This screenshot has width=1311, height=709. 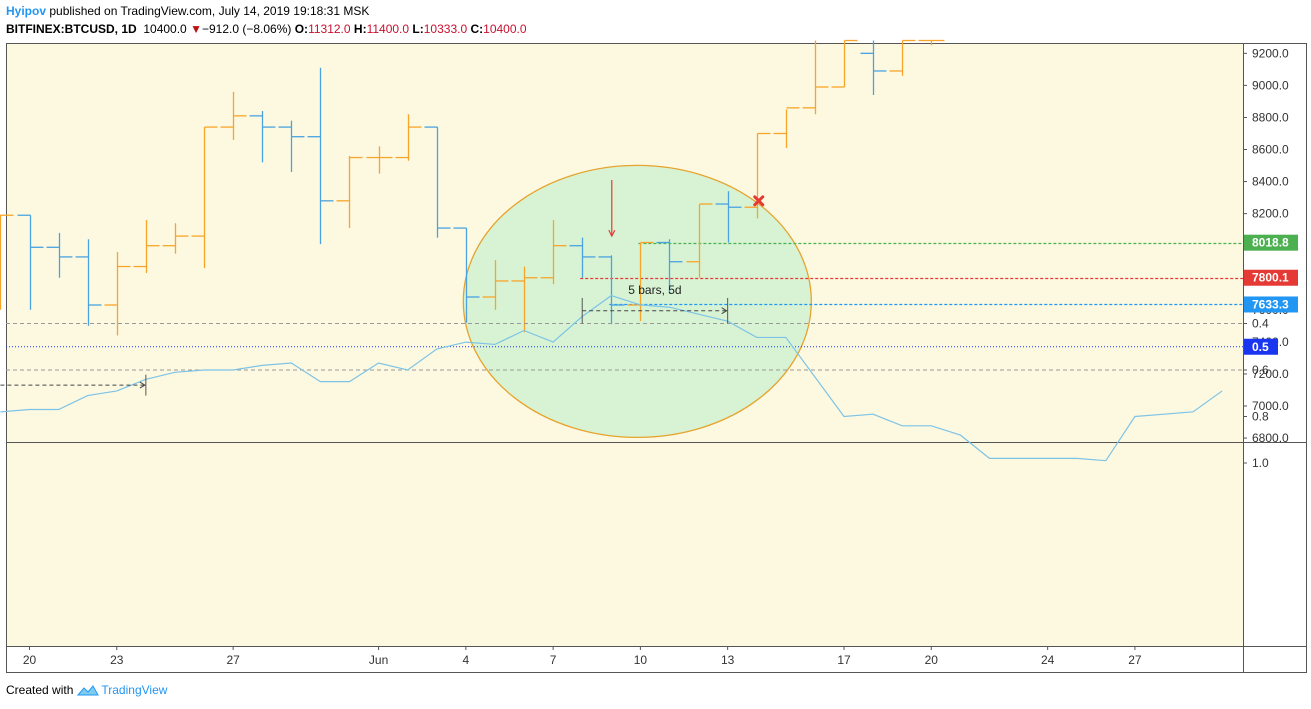 I want to click on high-label: H:, so click(x=360, y=29).